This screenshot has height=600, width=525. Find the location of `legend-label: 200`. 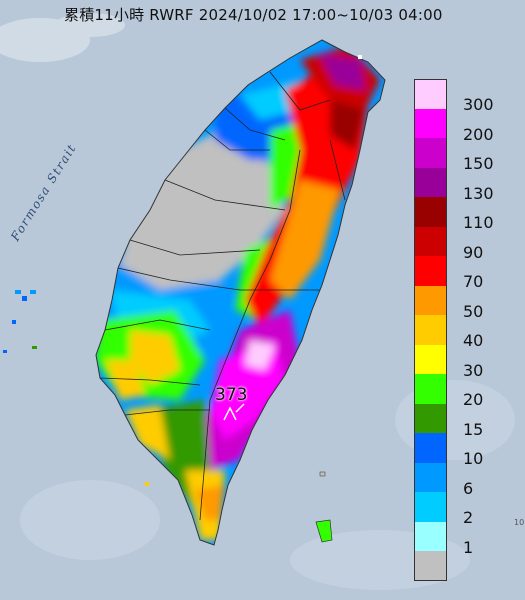

legend-label: 200 is located at coordinates (478, 134).